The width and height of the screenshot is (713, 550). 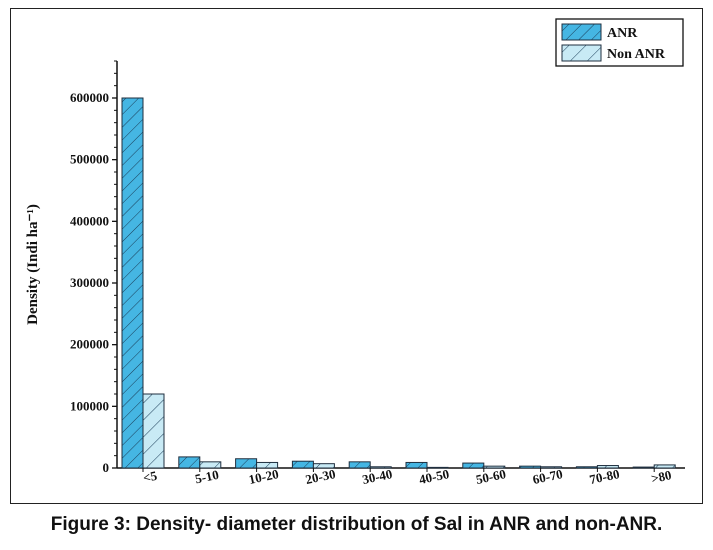 I want to click on x-tick-label: >80, so click(x=661, y=476).